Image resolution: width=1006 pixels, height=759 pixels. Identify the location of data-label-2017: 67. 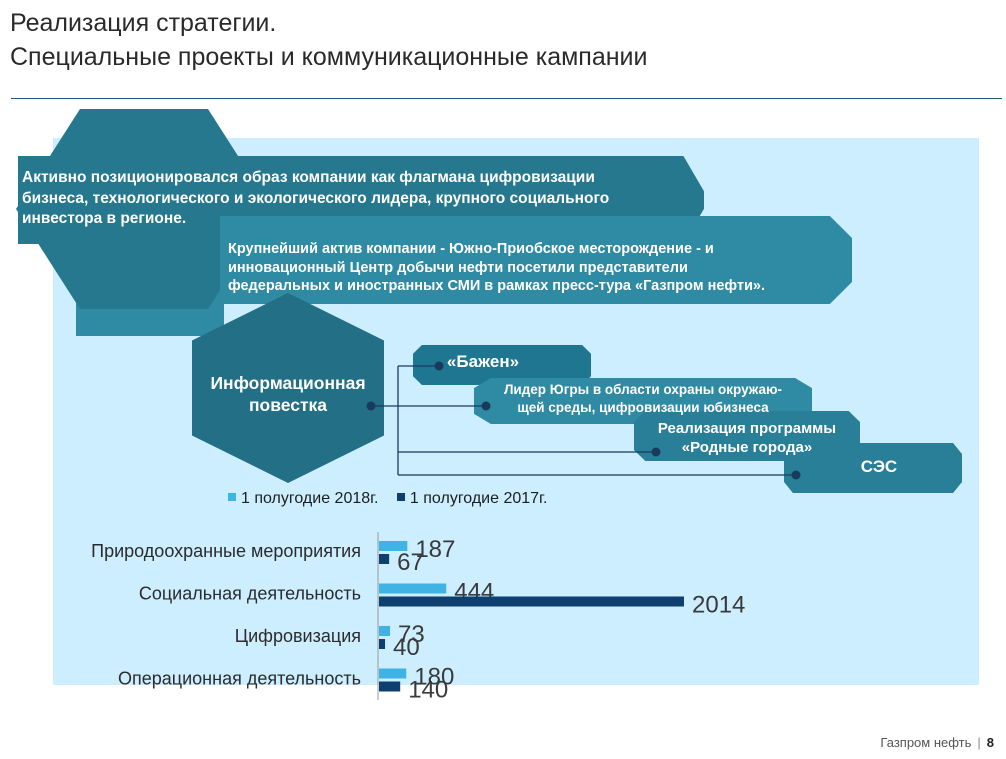
(410, 562).